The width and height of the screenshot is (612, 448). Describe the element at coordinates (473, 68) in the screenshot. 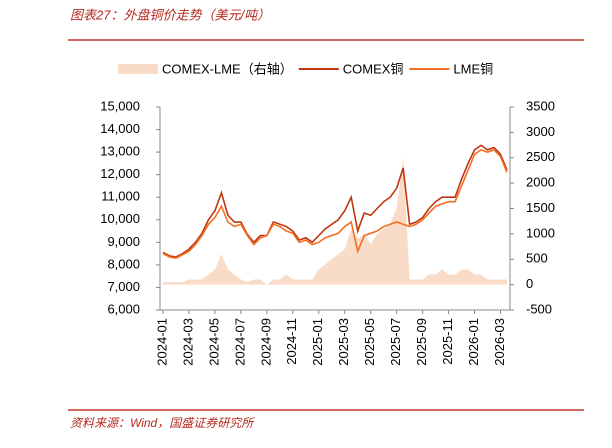

I see `legend-label: LME铜` at that location.